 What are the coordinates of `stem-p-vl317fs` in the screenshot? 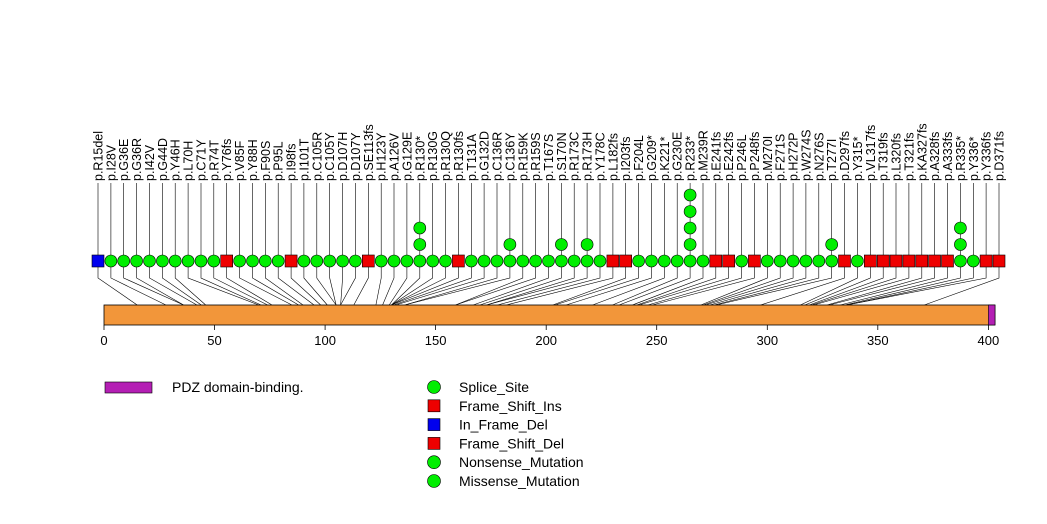 It's located at (837, 244).